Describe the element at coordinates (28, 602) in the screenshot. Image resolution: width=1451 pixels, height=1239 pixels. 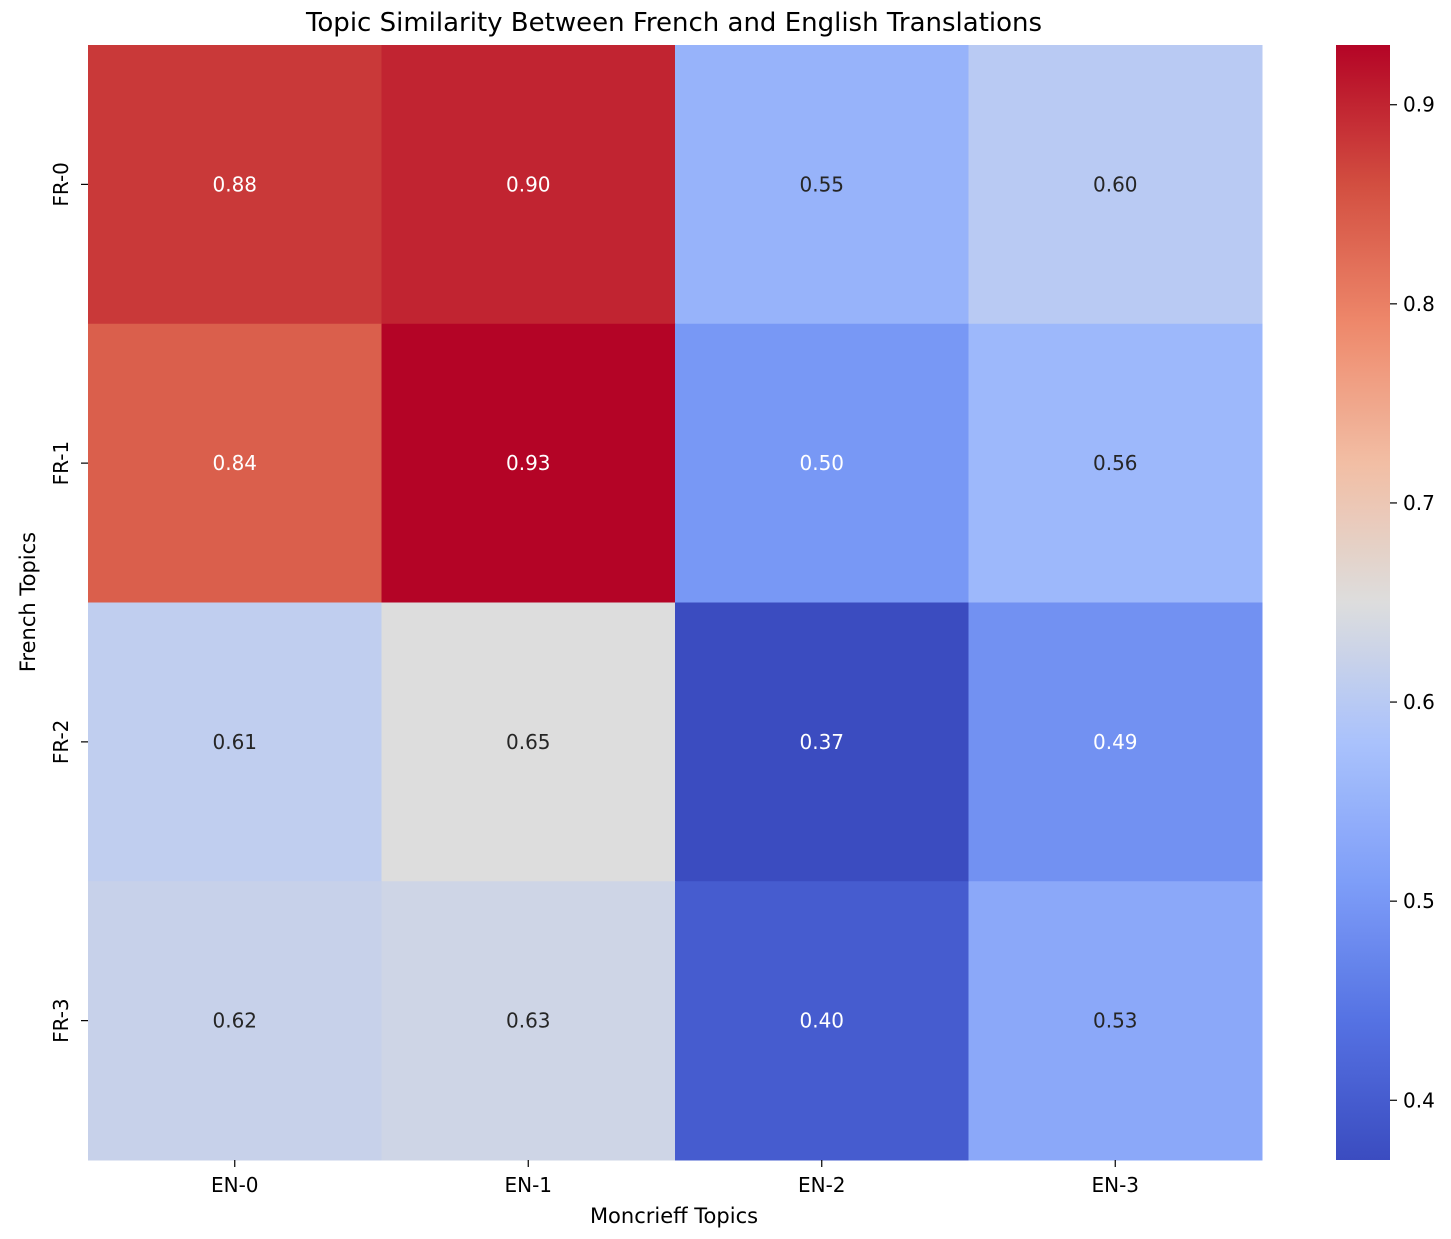
I see `y-axis-label: French Topics` at that location.